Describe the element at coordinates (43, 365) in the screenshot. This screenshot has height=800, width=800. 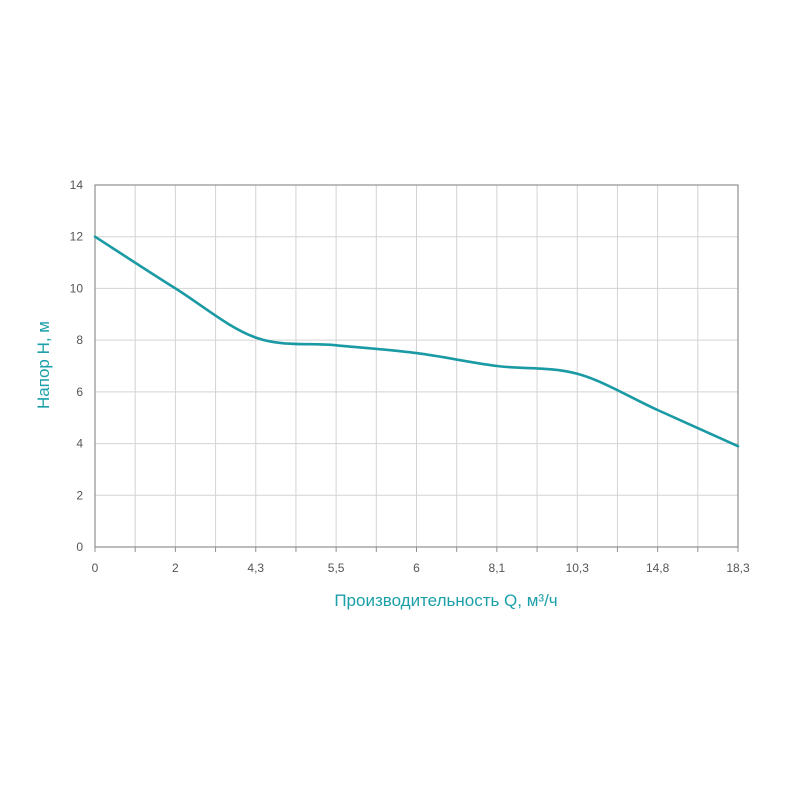
I see `y-axis-title: Напор H, м` at that location.